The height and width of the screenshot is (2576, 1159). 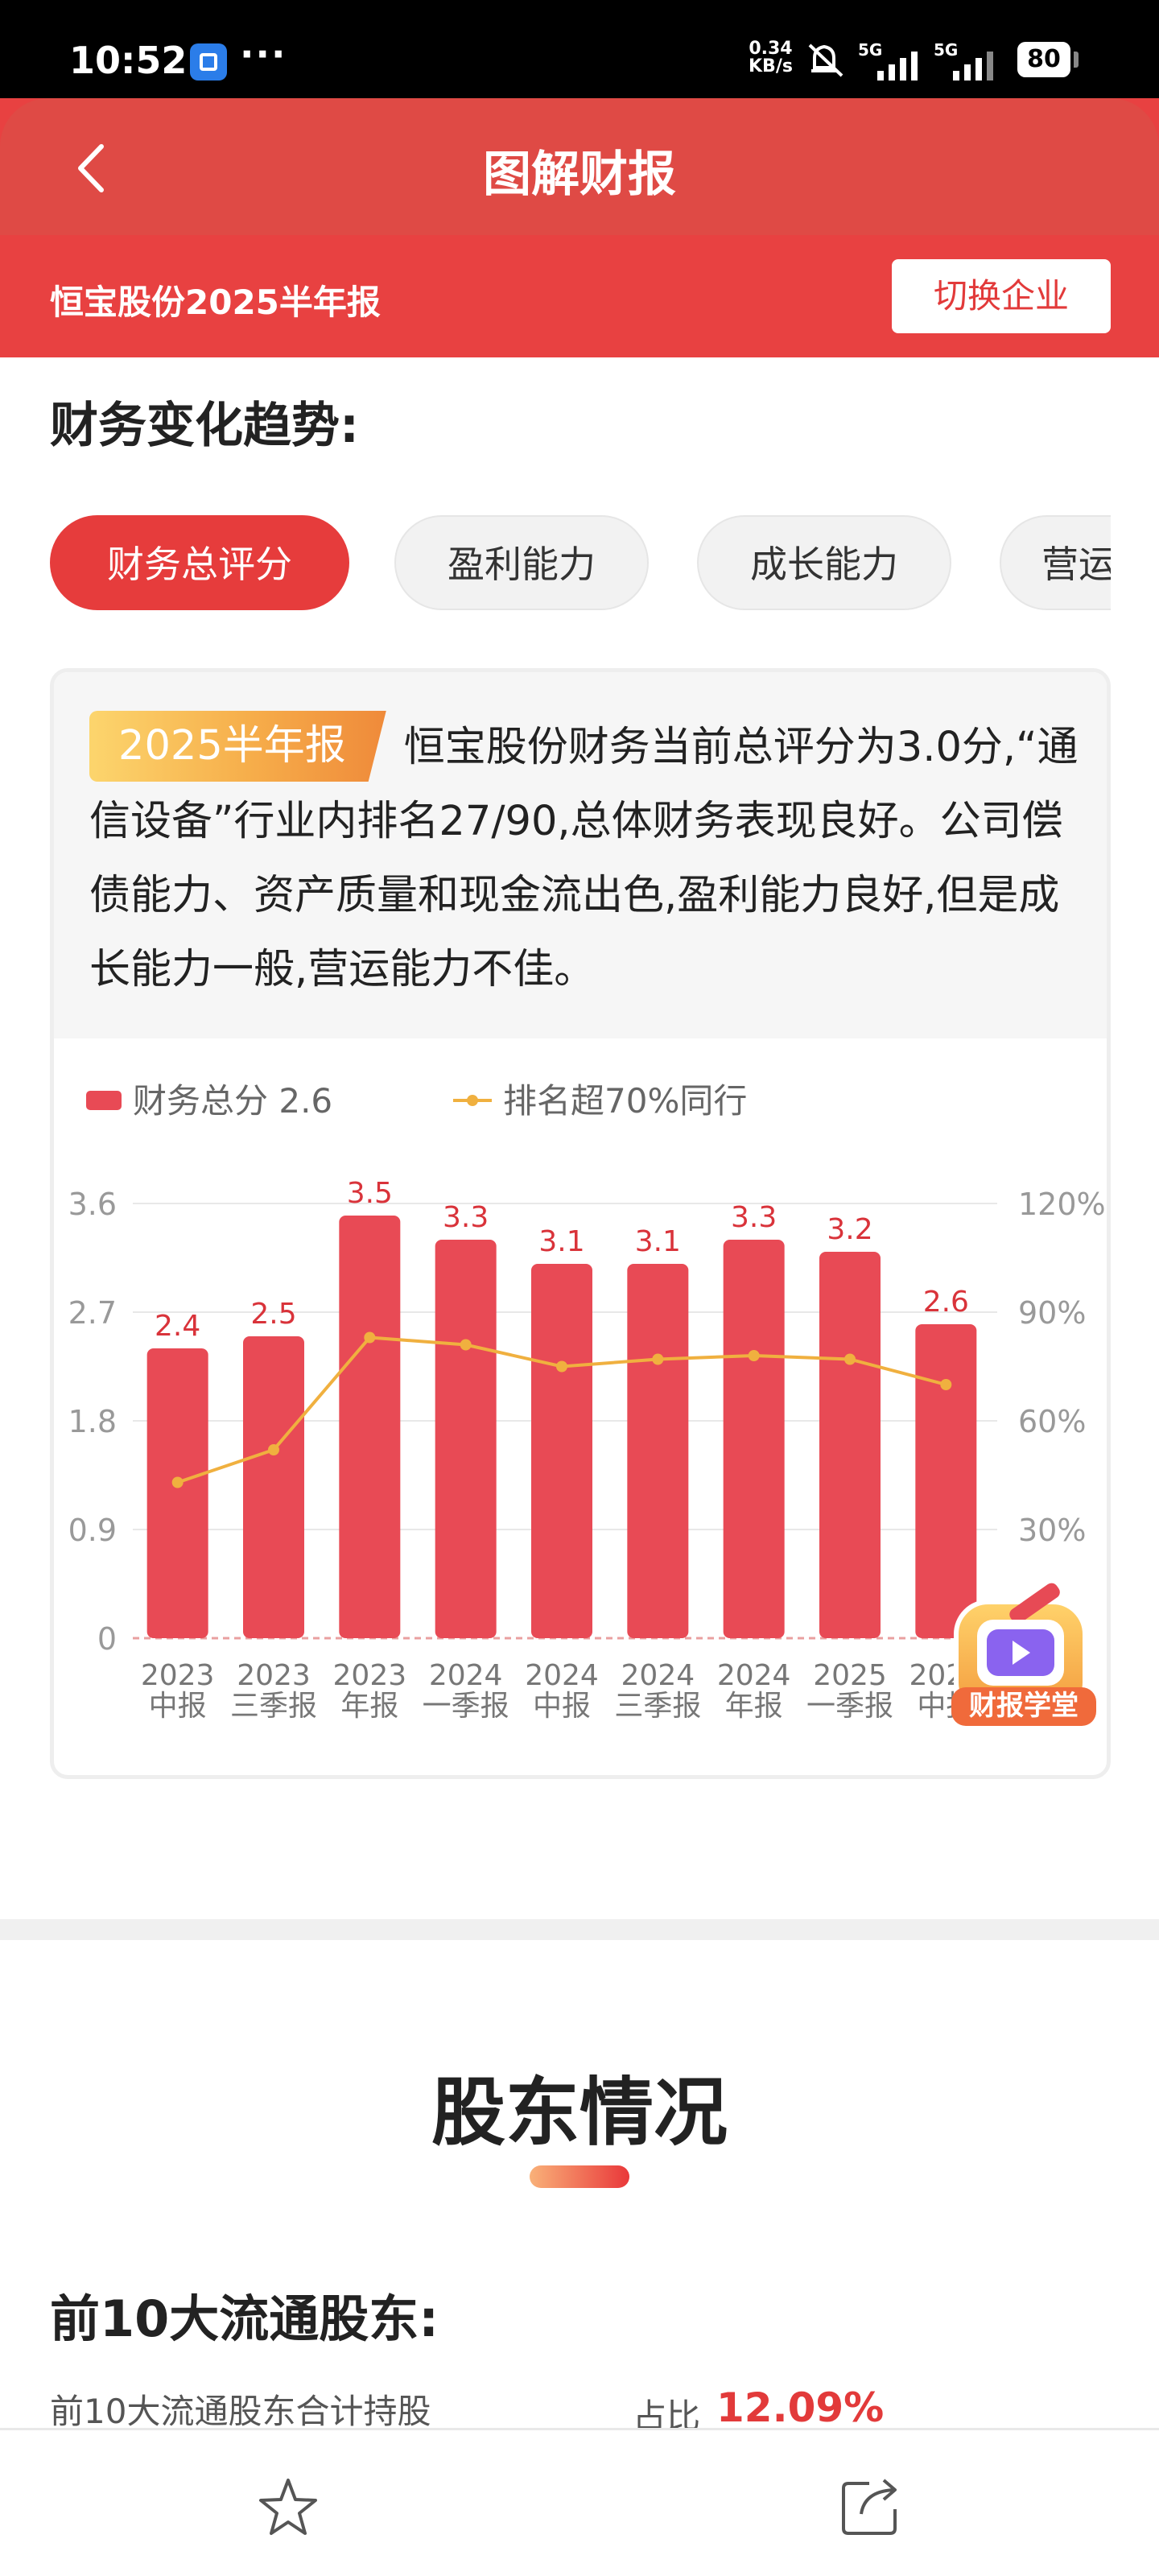 What do you see at coordinates (1028, 1658) in the screenshot?
I see `finance-academy-widget: 财报学堂` at bounding box center [1028, 1658].